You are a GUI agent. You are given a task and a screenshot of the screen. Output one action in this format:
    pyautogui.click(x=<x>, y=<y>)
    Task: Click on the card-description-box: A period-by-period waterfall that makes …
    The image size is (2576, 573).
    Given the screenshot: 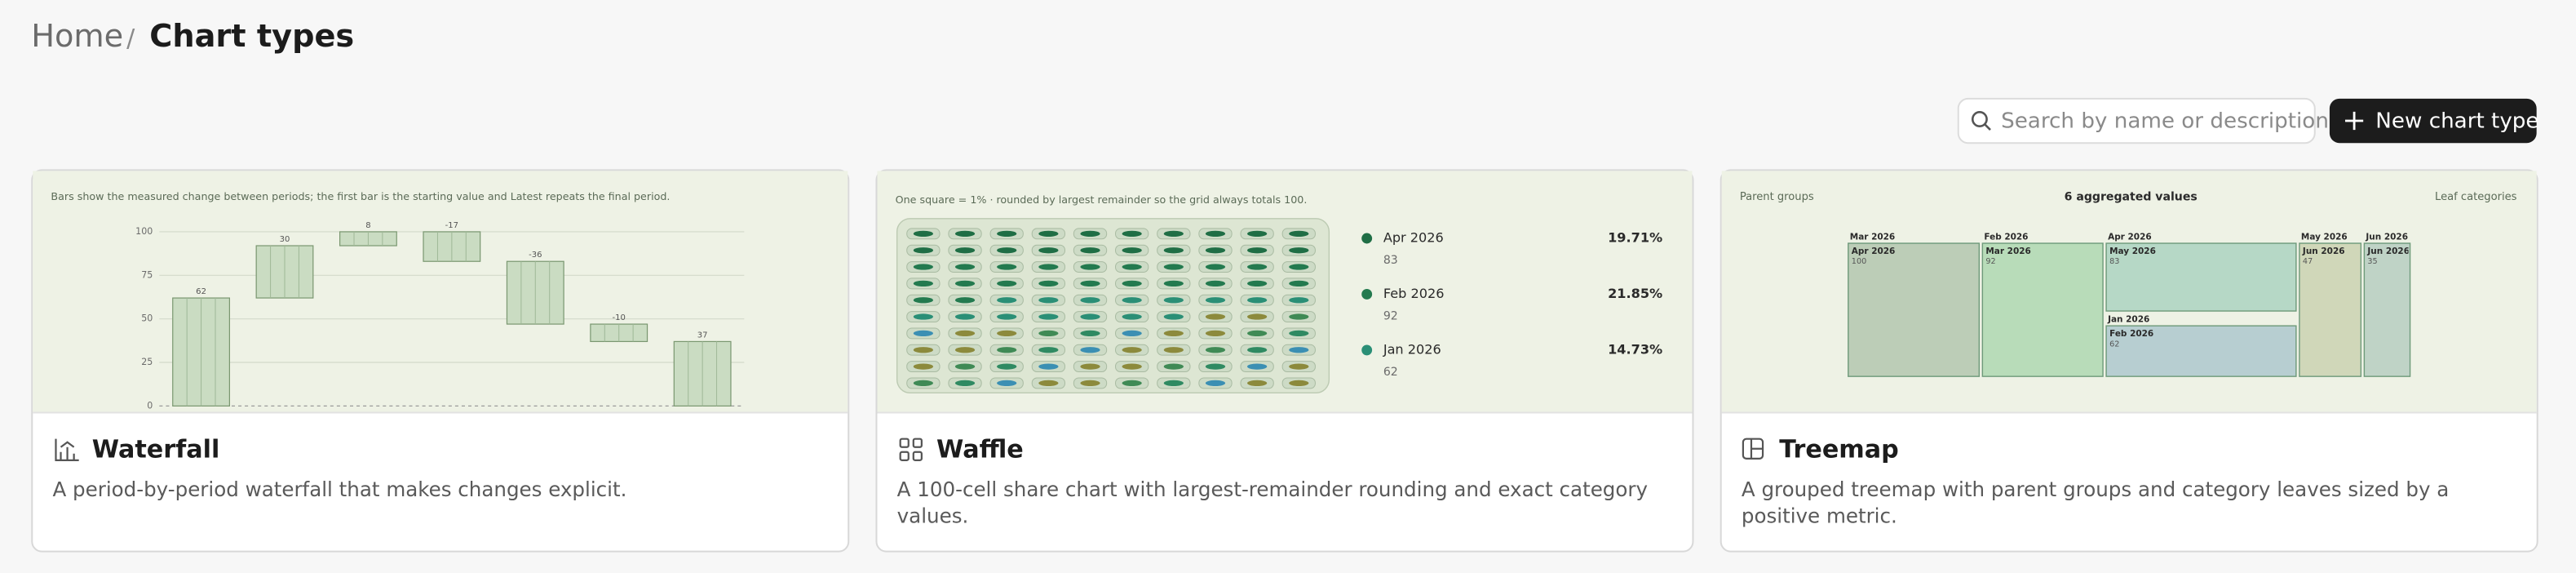 What is the action you would take?
    pyautogui.click(x=339, y=489)
    